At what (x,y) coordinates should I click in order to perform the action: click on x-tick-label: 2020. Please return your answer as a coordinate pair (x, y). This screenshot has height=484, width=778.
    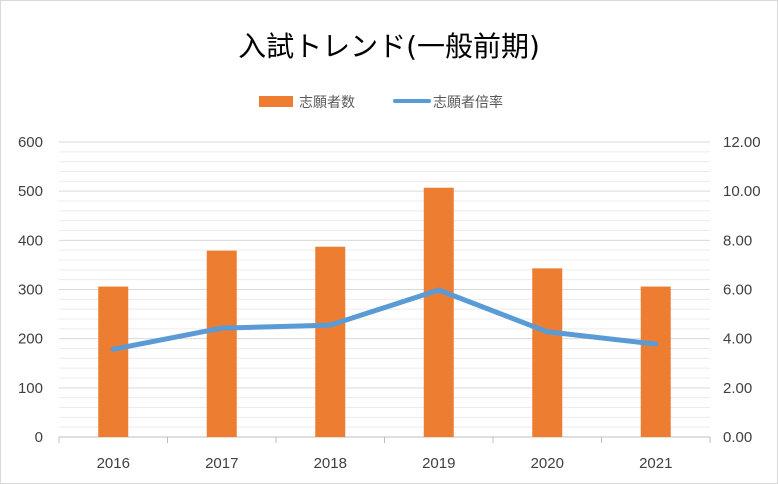
    Looking at the image, I should click on (547, 463).